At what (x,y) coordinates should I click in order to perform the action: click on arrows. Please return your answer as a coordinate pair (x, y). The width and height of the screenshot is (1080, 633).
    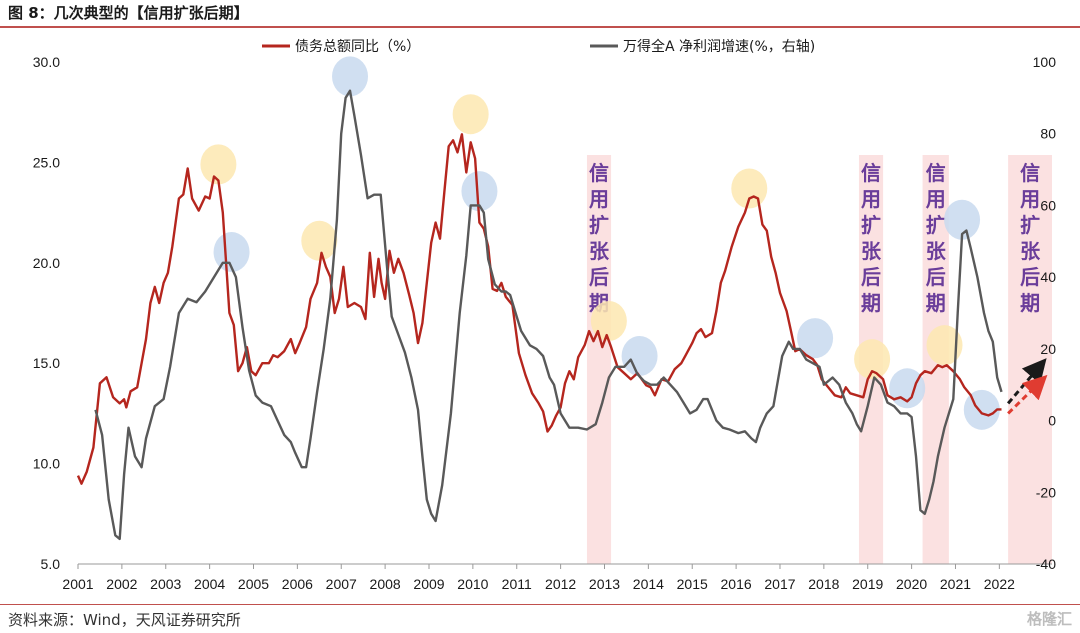
    Looking at the image, I should click on (1027, 386).